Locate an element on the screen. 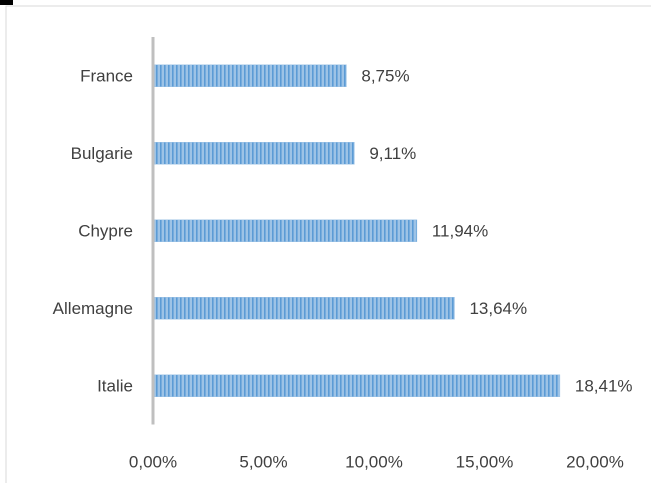 The height and width of the screenshot is (483, 651). bar-chypre is located at coordinates (285, 230).